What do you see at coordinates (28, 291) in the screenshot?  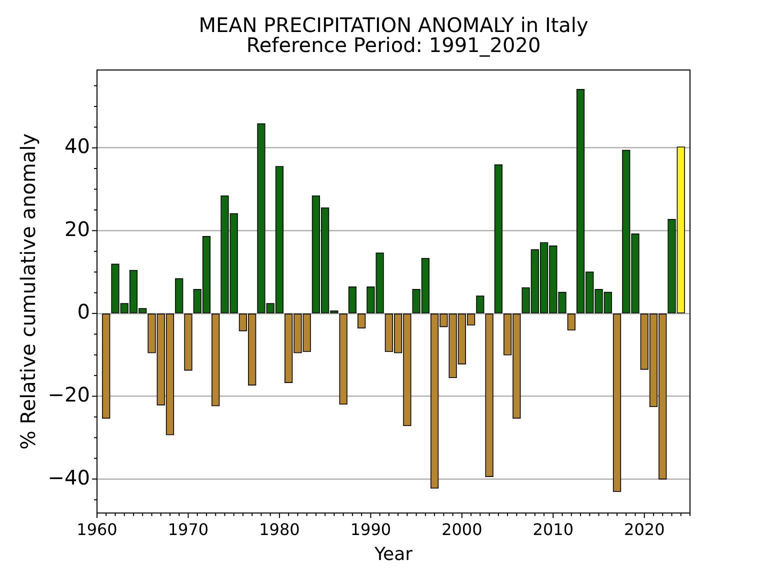 I see `y-axis-title: % Relative cumulative anomaly` at bounding box center [28, 291].